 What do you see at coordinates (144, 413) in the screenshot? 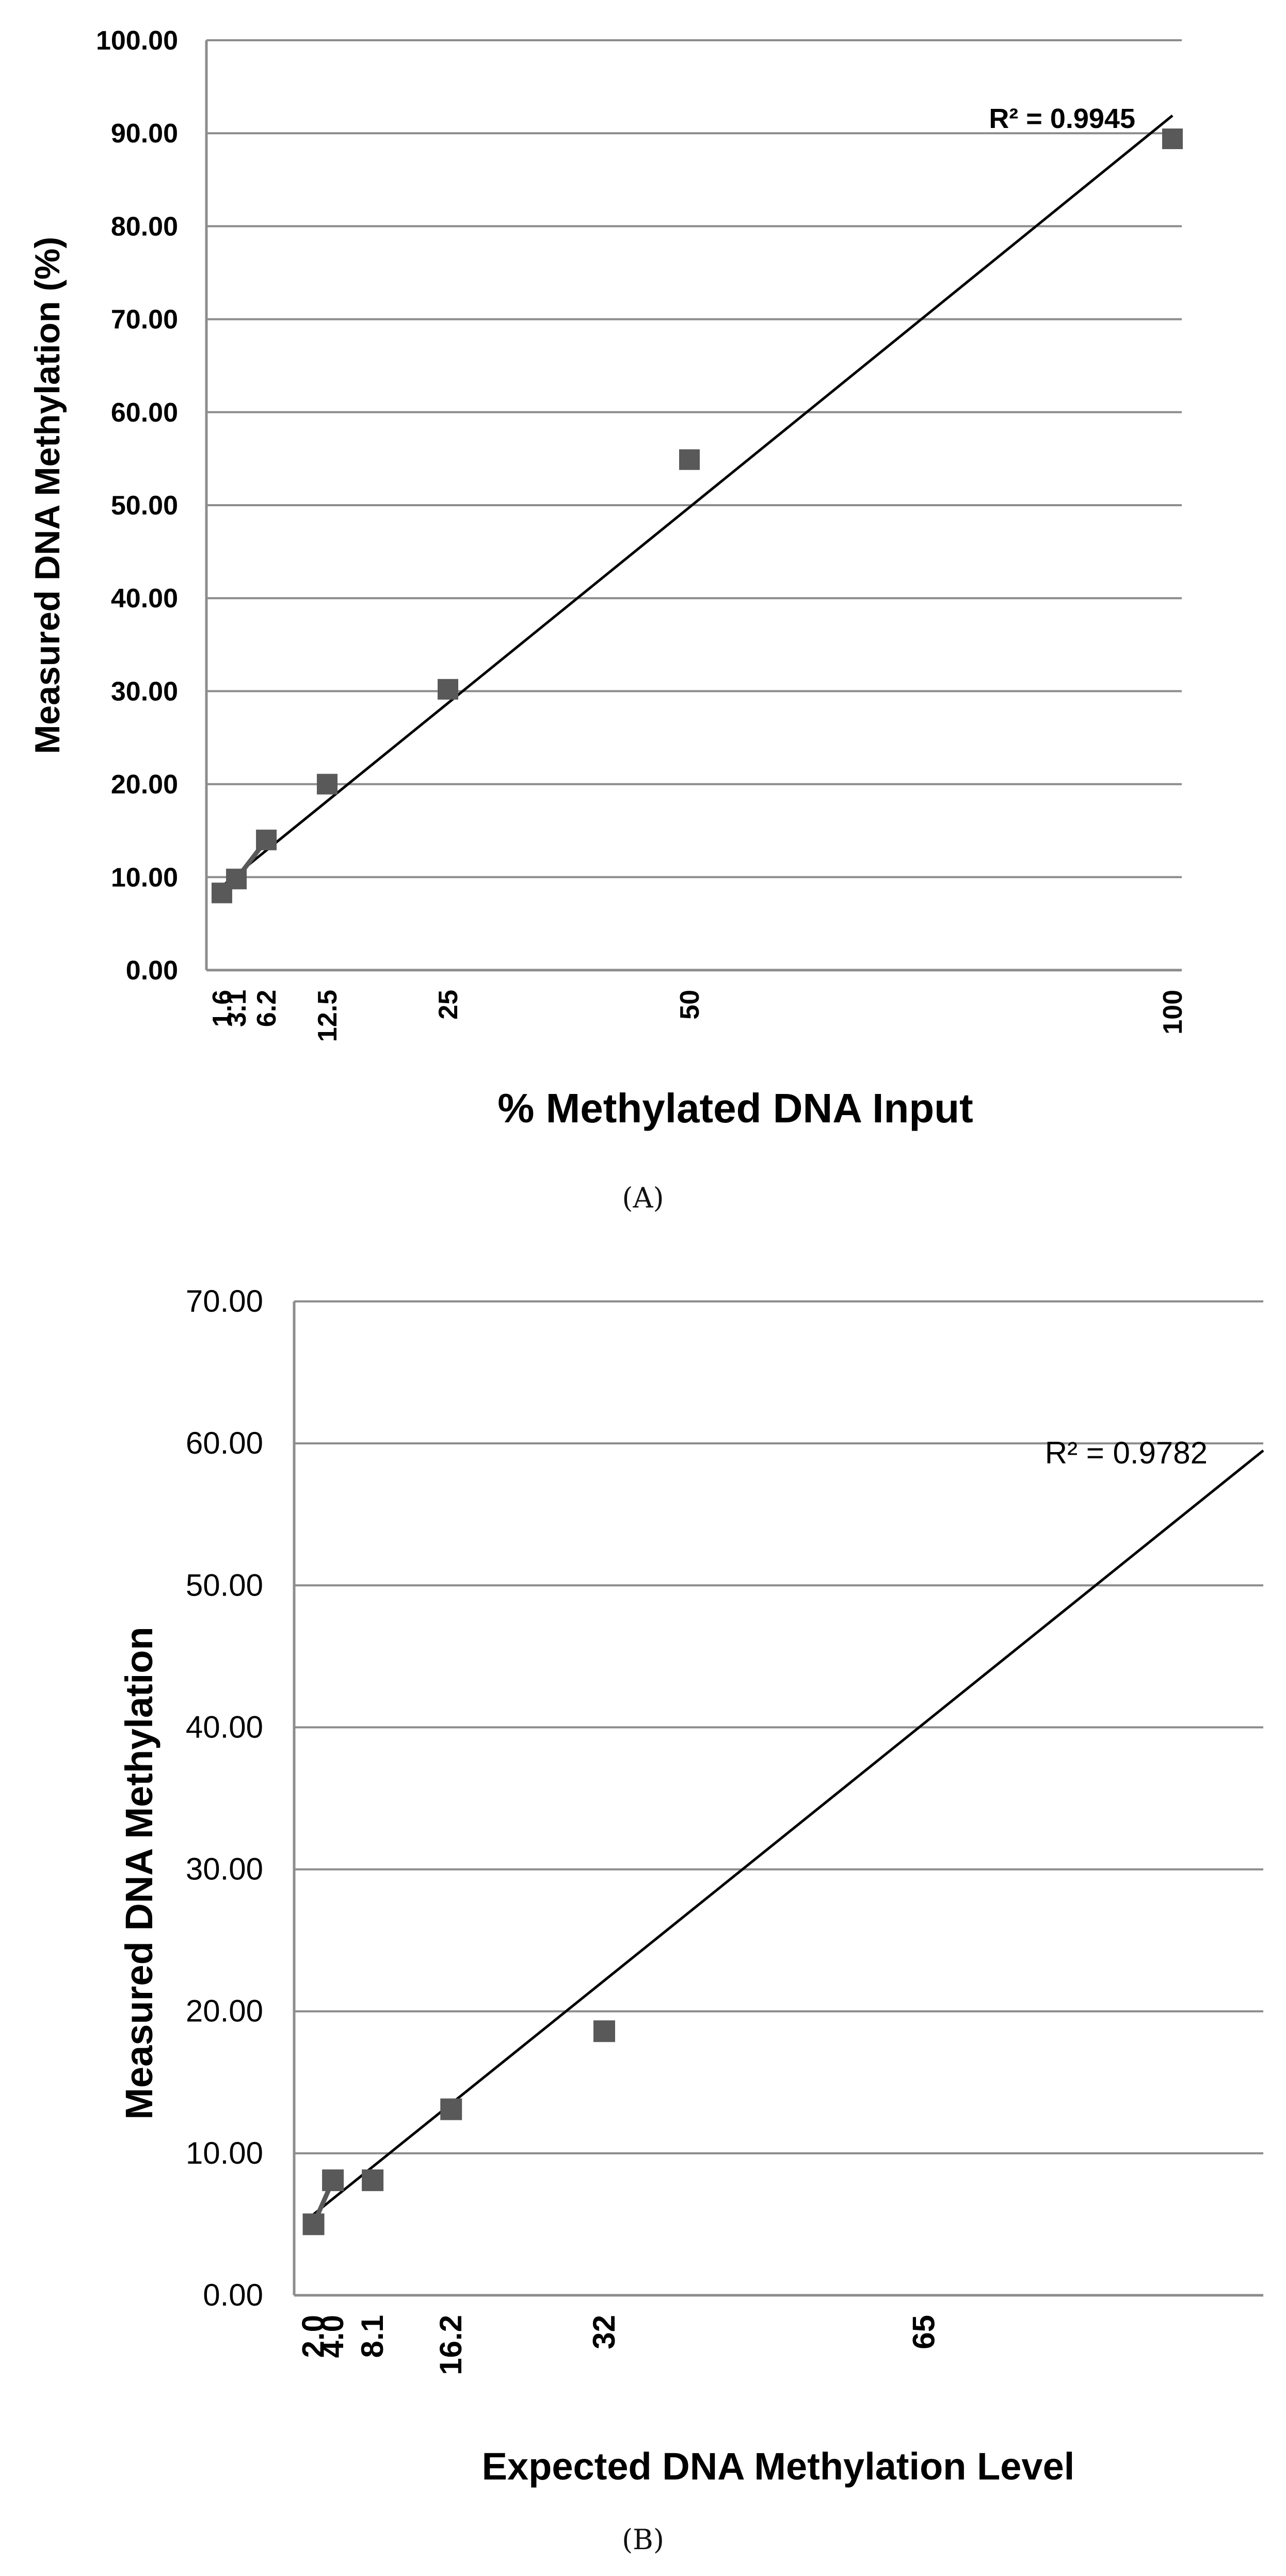
I see `chart-a-y-tick-label: 60.00` at bounding box center [144, 413].